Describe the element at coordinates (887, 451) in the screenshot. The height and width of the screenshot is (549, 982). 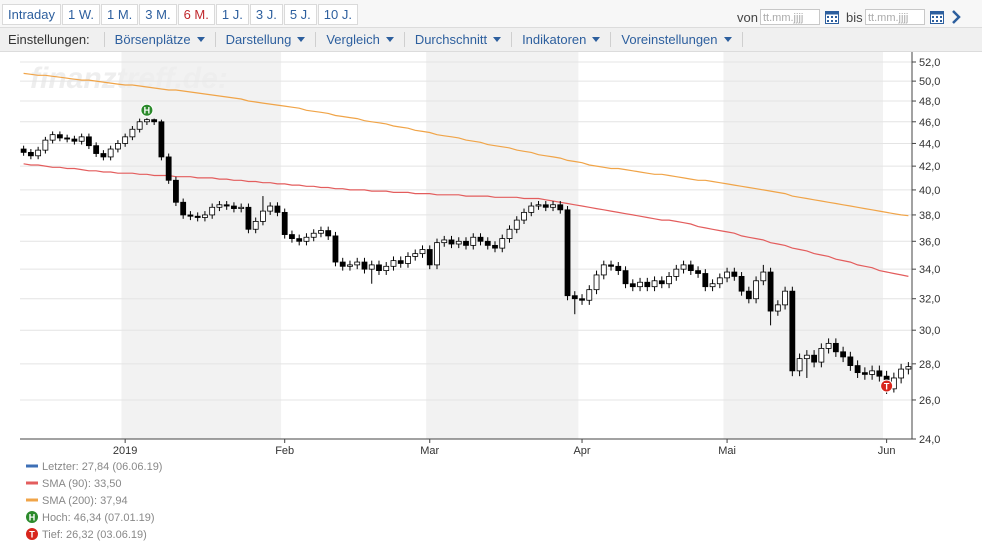
I see `x-tick-label: Jun` at that location.